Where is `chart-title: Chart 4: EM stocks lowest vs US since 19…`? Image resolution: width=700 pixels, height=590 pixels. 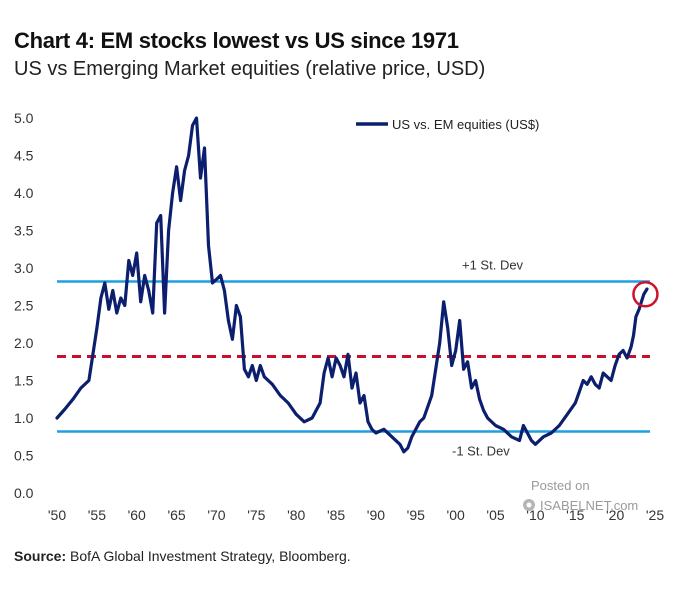
chart-title: Chart 4: EM stocks lowest vs US since 19… is located at coordinates (236, 40).